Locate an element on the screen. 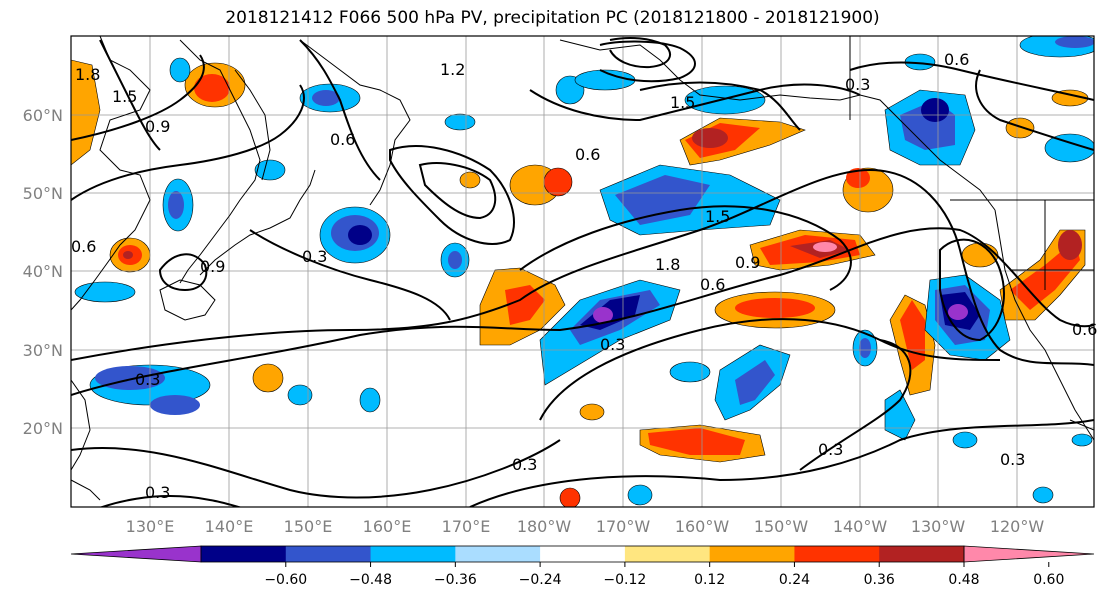 The height and width of the screenshot is (601, 1105). svg-text: 170°W is located at coordinates (623, 526).